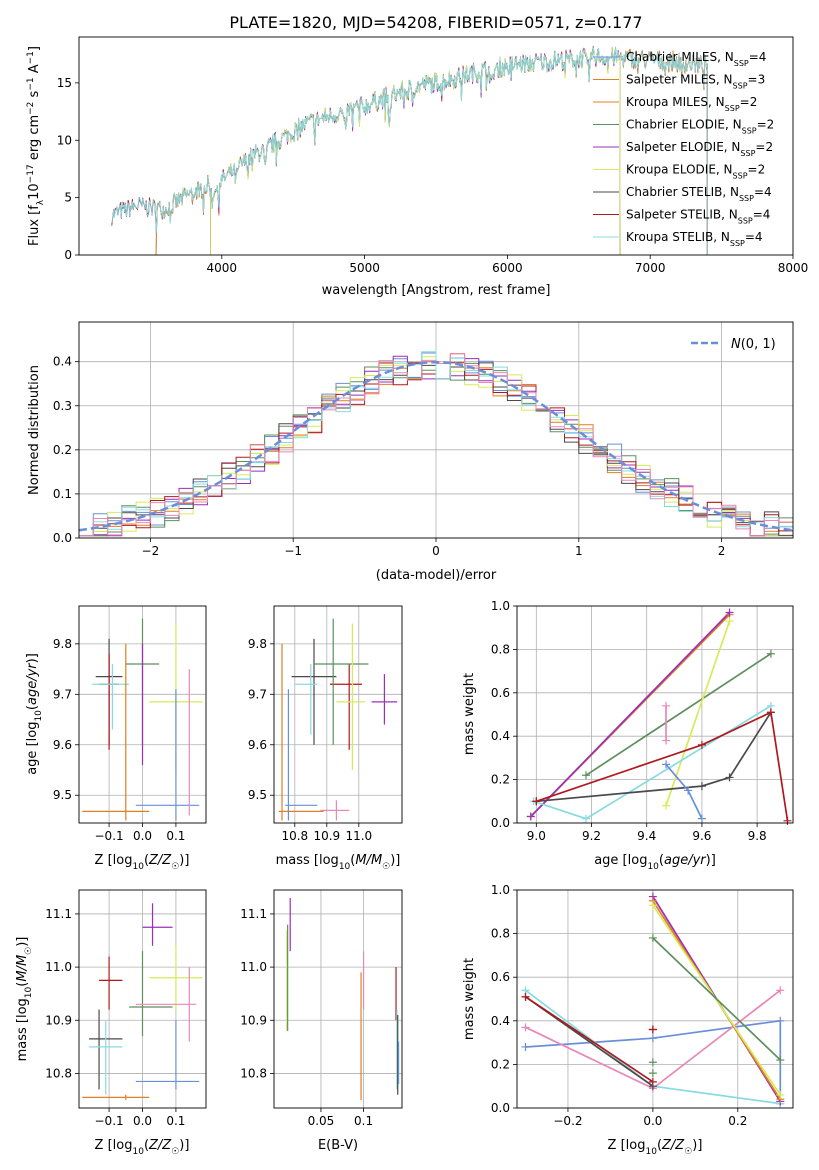 This screenshot has height=1170, width=819. Describe the element at coordinates (695, 82) in the screenshot. I see `legend-label: Salpeter MILES, NSSP=3` at that location.